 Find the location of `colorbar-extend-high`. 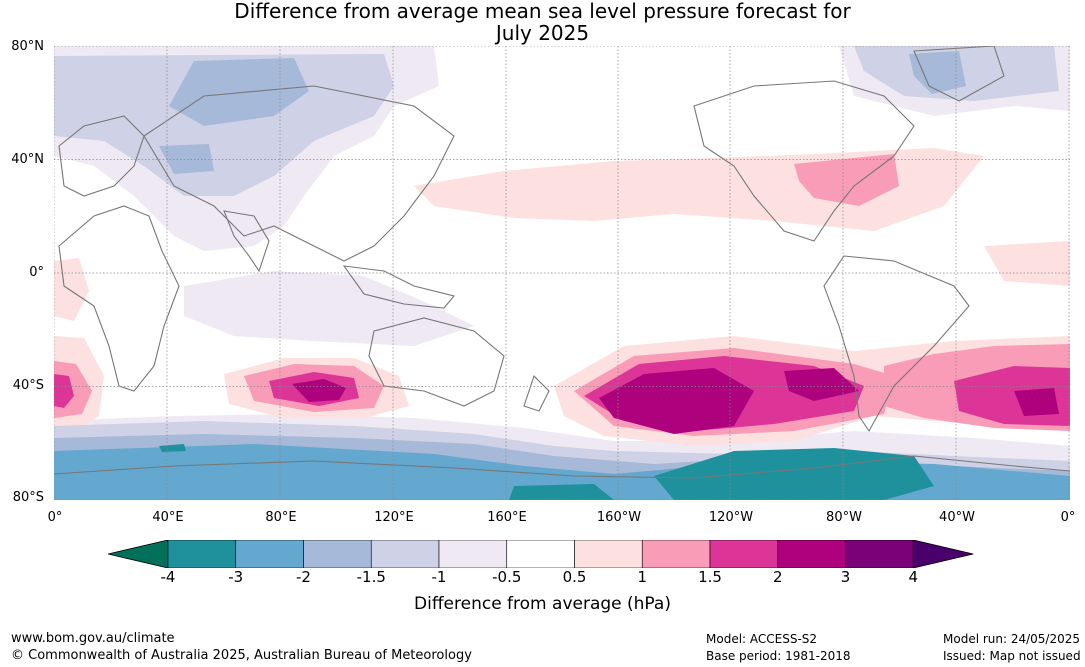

colorbar-extend-high is located at coordinates (943, 554).